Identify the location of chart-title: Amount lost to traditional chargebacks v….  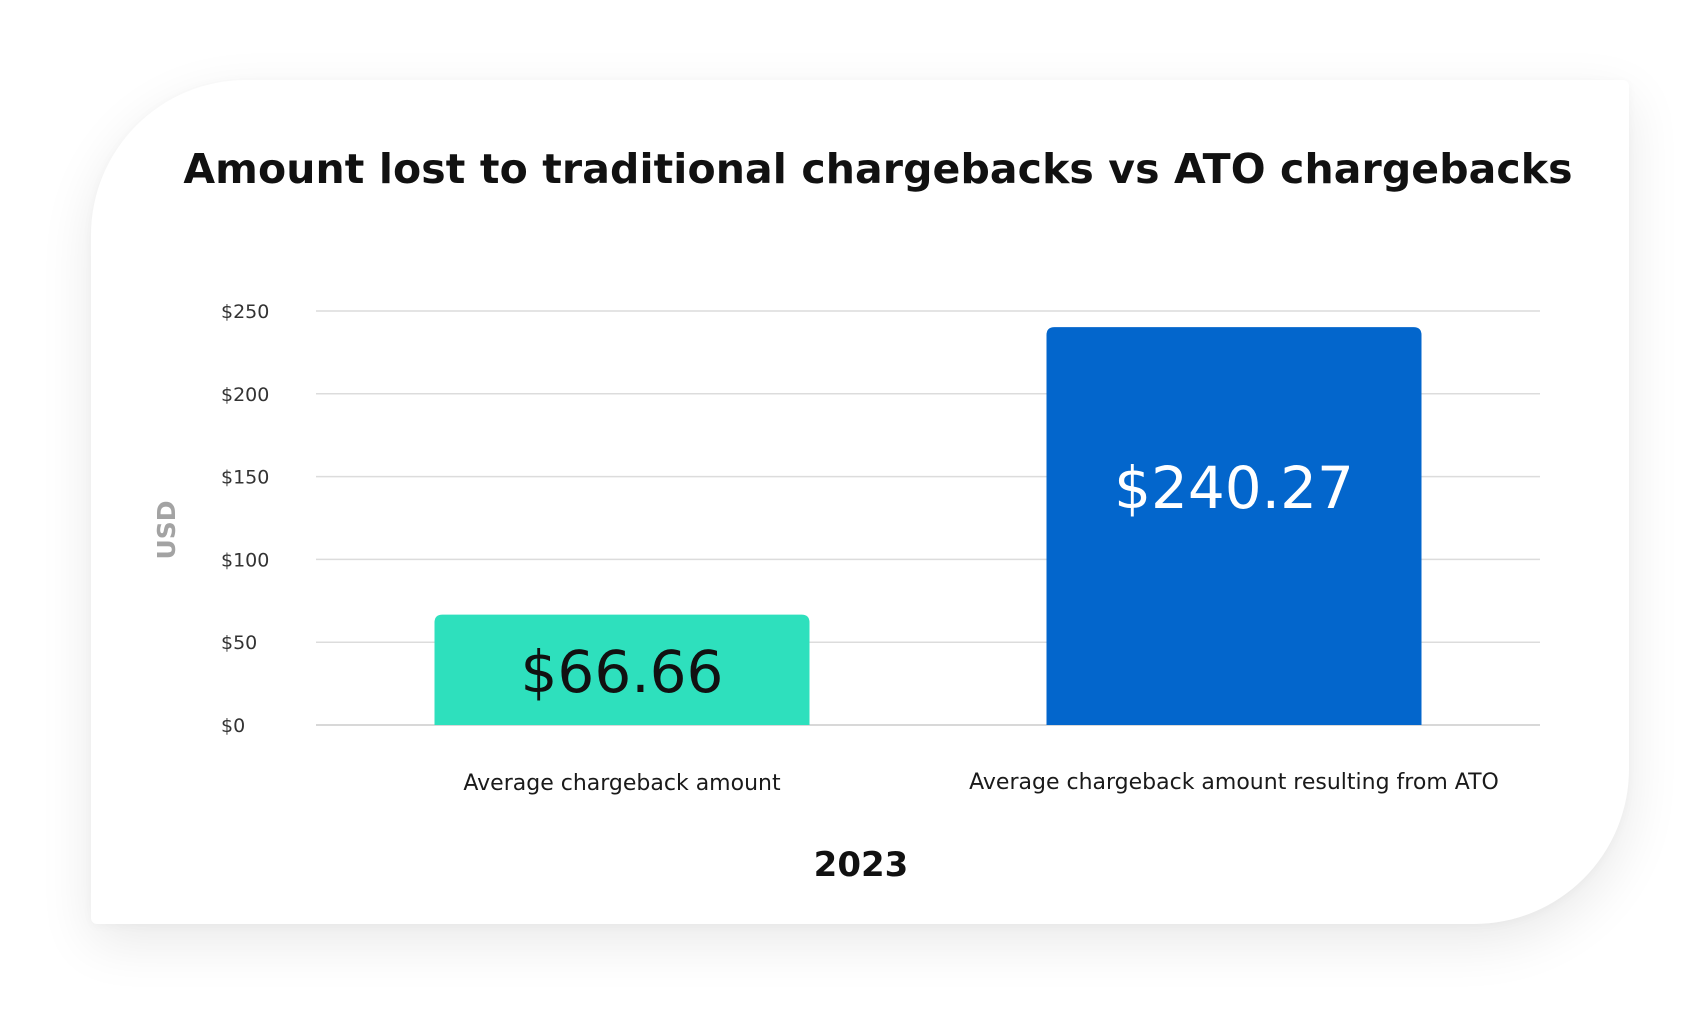
(878, 169).